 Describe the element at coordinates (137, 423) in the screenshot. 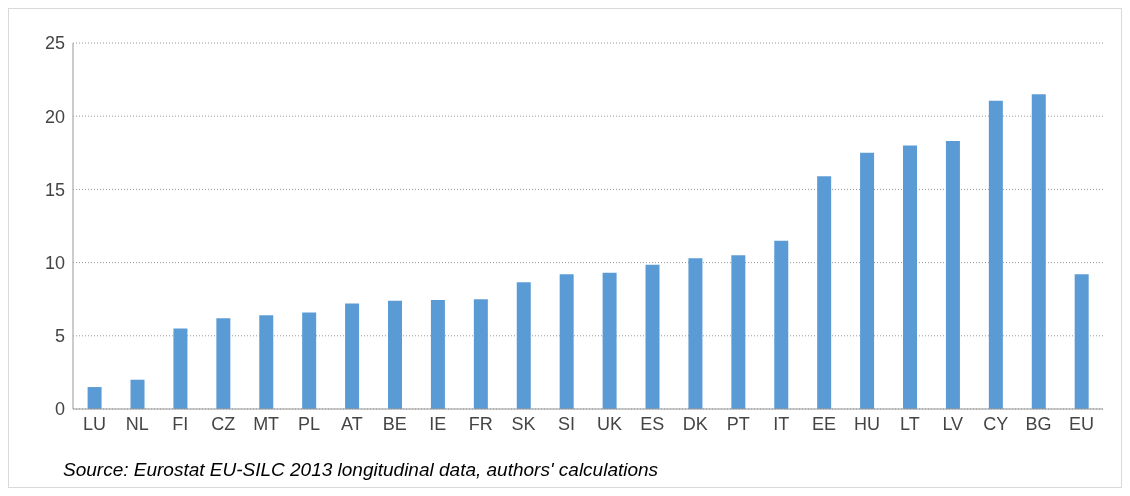

I see `x-tick-label: NL` at that location.